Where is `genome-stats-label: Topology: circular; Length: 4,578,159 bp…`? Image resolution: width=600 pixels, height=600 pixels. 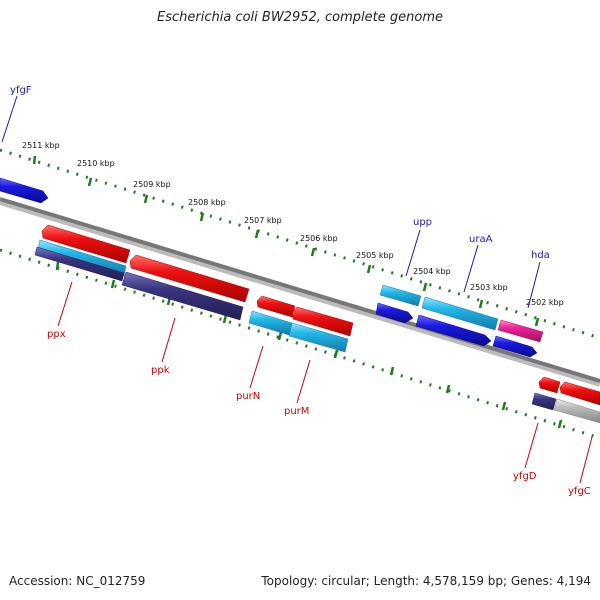
genome-stats-label: Topology: circular; Length: 4,578,159 bp… is located at coordinates (426, 581).